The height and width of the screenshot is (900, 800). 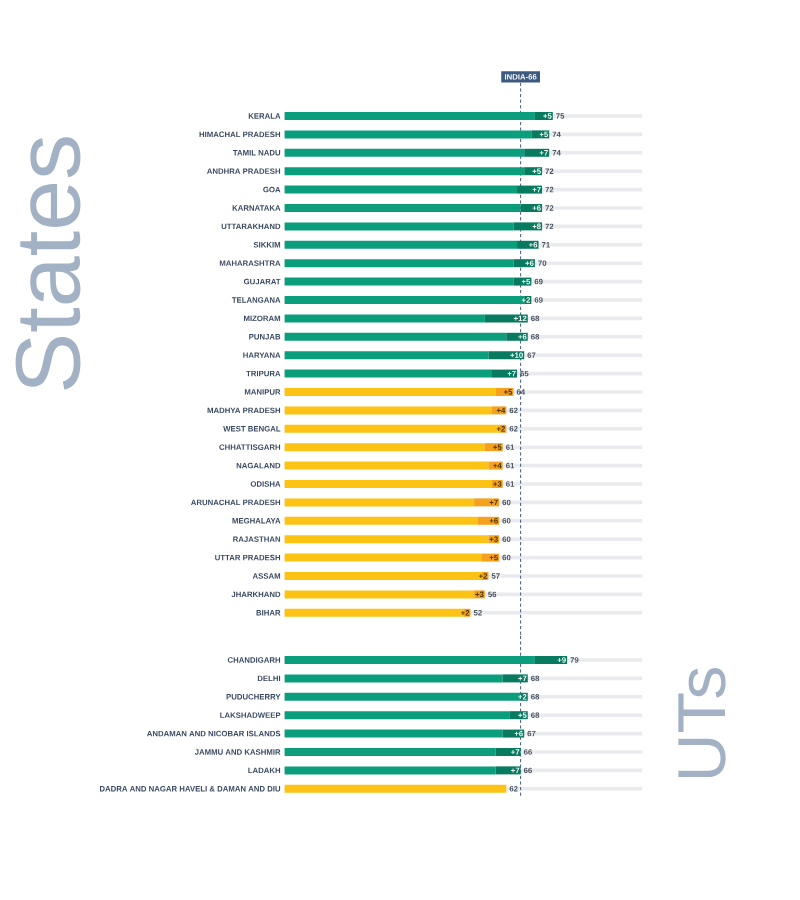 What do you see at coordinates (702, 723) in the screenshot?
I see `text: UTs` at bounding box center [702, 723].